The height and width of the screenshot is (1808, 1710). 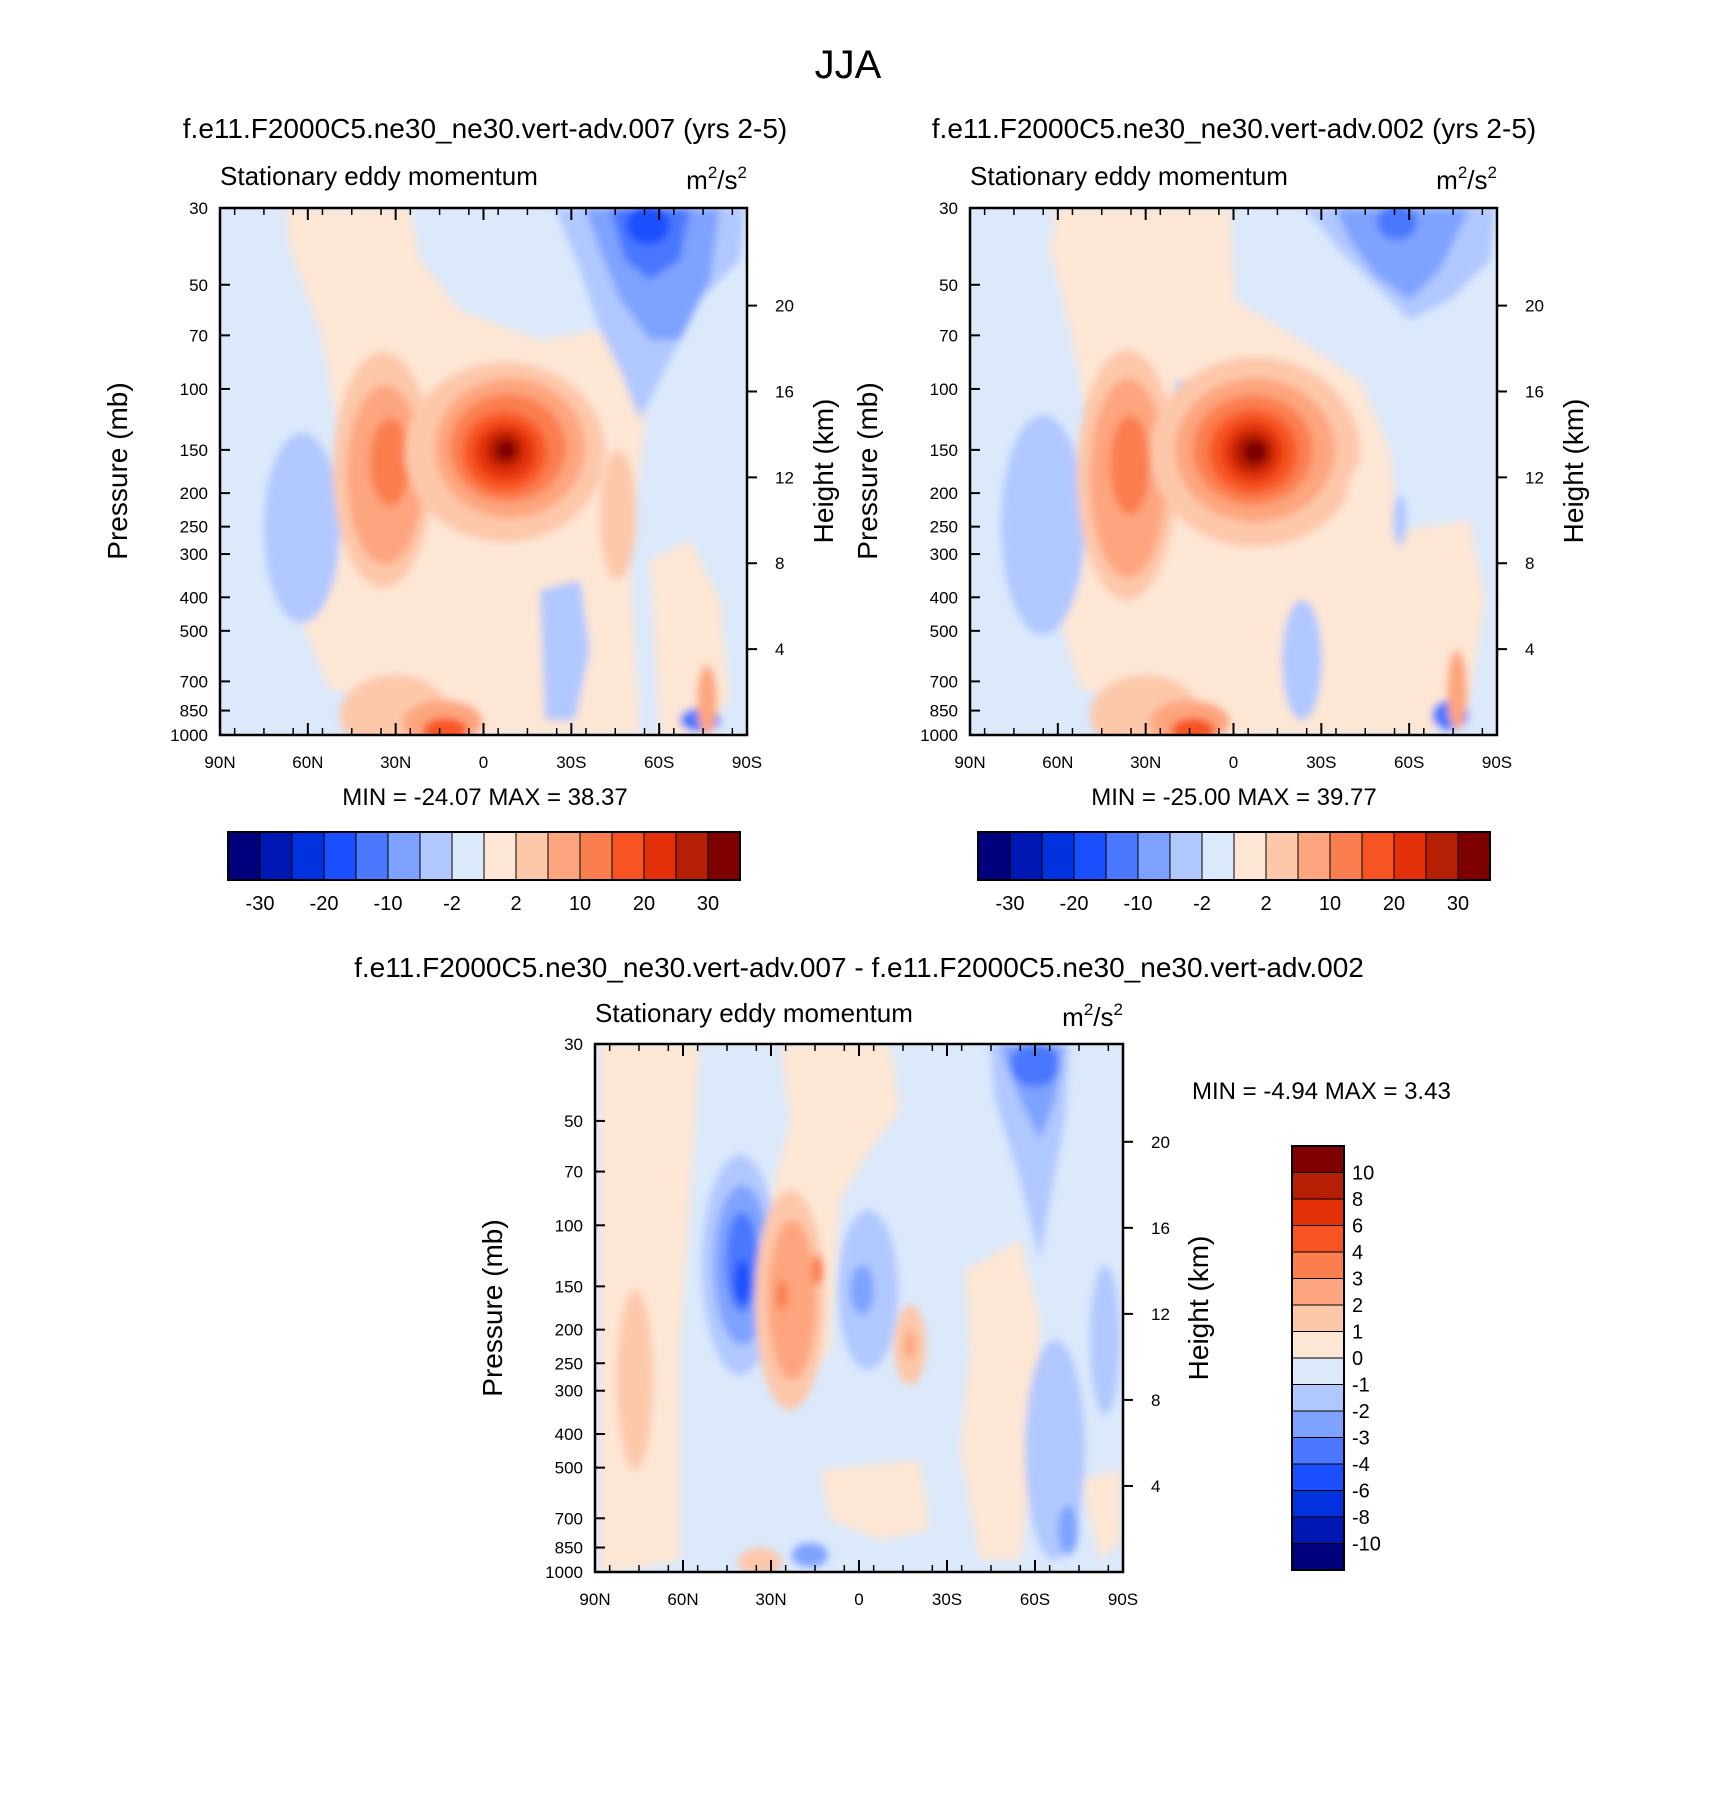 What do you see at coordinates (1534, 306) in the screenshot?
I see `height-tick-label: 20` at bounding box center [1534, 306].